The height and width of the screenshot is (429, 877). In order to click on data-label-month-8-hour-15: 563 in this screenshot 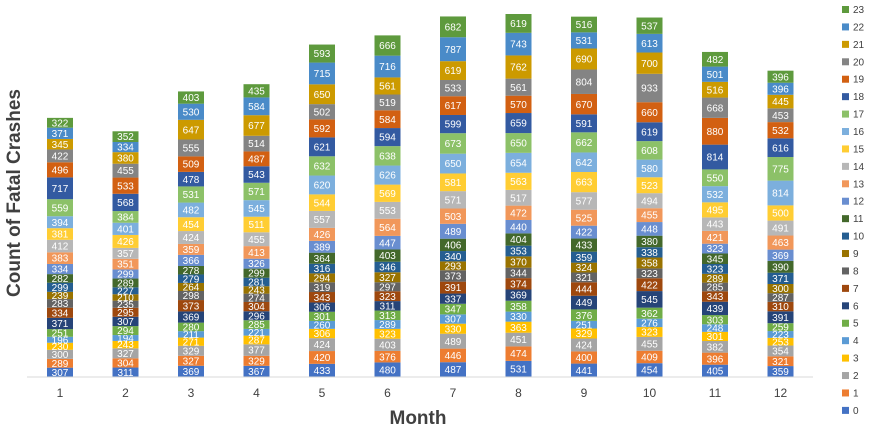, I will do `click(518, 182)`.